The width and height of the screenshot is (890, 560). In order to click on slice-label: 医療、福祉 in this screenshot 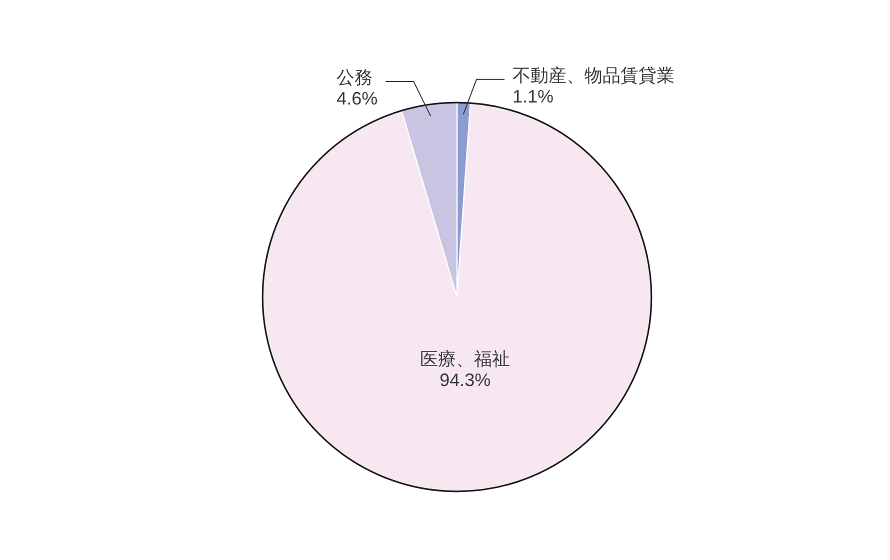, I will do `click(465, 358)`.